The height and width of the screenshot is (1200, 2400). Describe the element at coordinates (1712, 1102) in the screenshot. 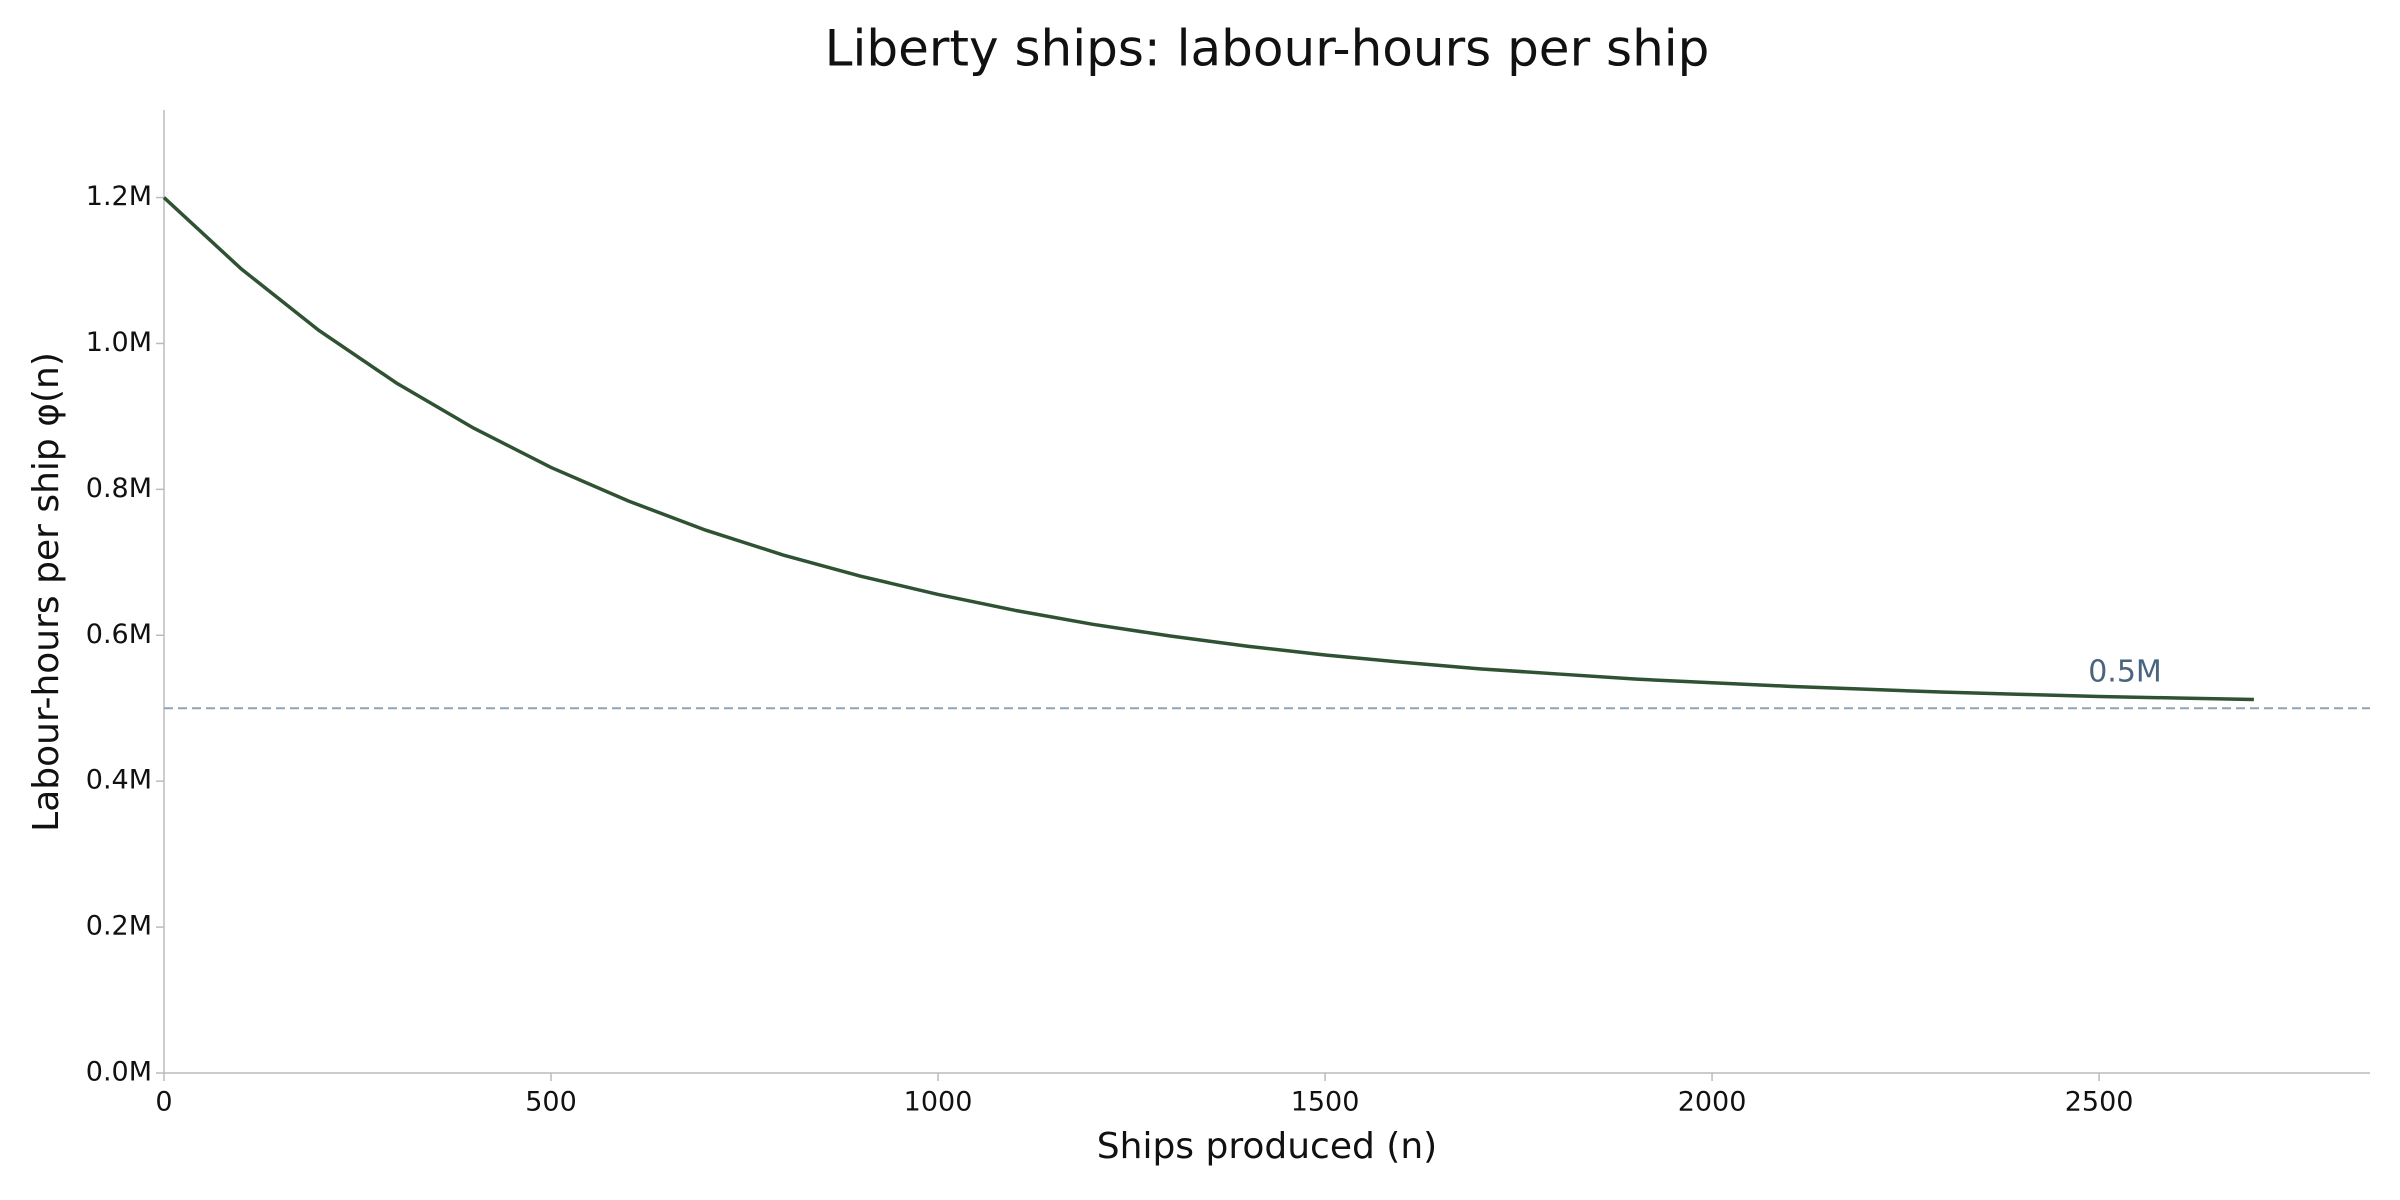

I see `x-tick-label: 2000` at that location.